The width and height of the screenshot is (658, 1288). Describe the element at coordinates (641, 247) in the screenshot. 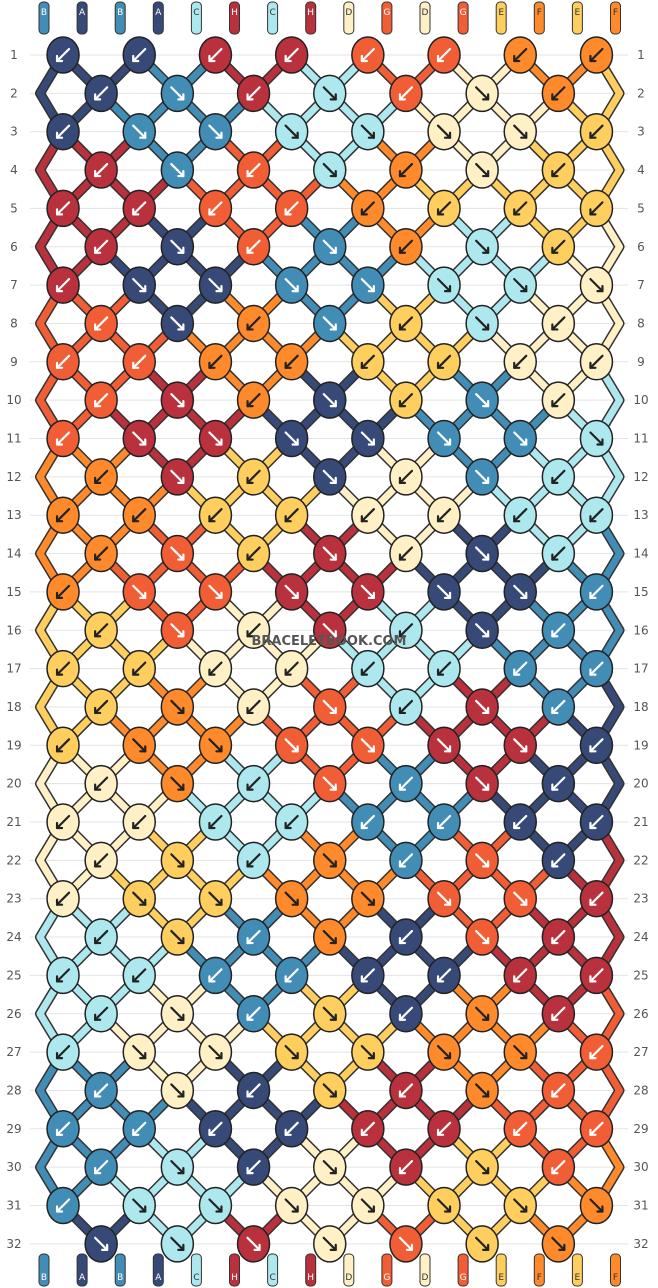

I see `row-number-right: 6` at that location.